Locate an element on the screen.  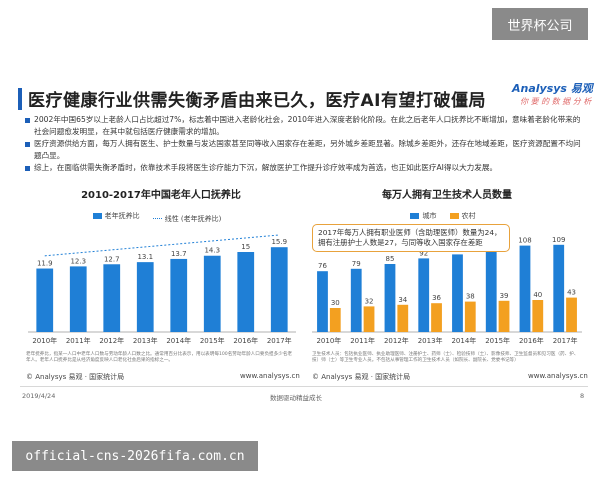
right-chart-url: www.analysys.cn is located at coordinates (558, 376).